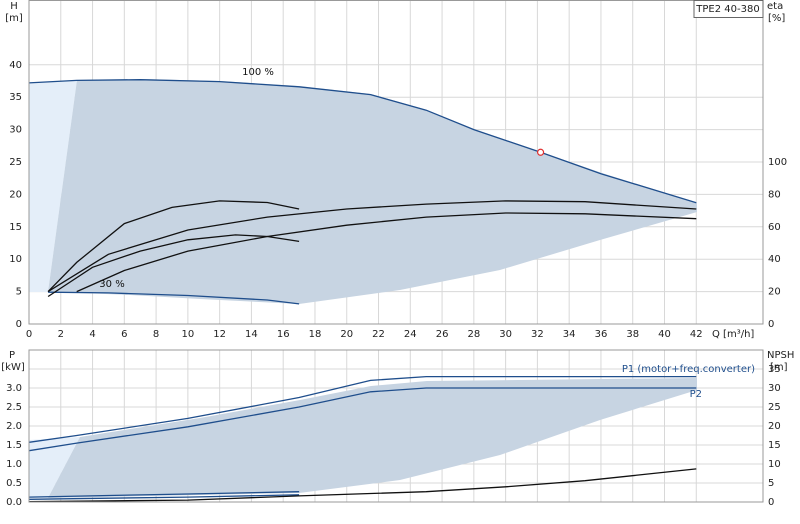 The image size is (800, 524). Describe the element at coordinates (15, 97) in the screenshot. I see `y-tick-label: 35` at that location.